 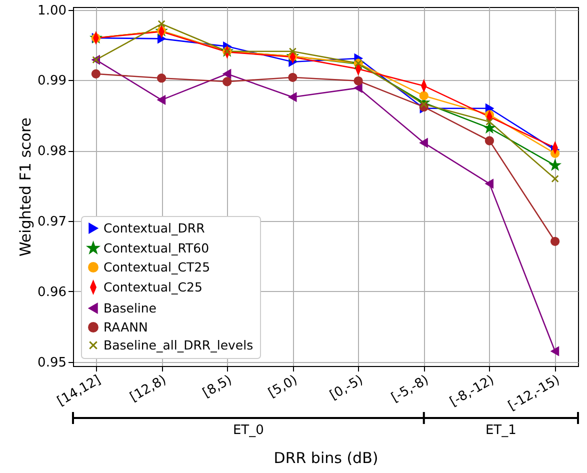 I want to click on legend-label: Baseline_all_DRR_levels, so click(x=179, y=344).